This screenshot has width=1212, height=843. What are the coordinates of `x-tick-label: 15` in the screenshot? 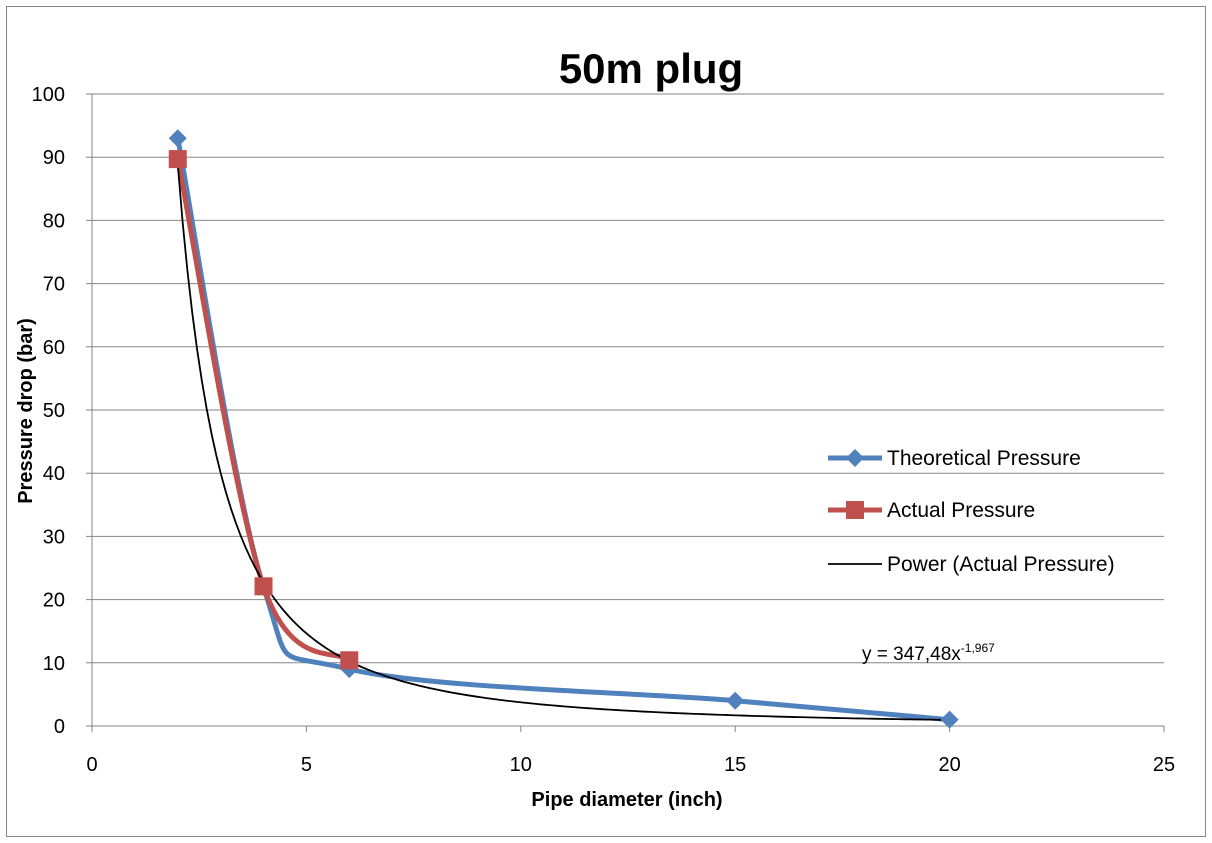 It's located at (735, 765).